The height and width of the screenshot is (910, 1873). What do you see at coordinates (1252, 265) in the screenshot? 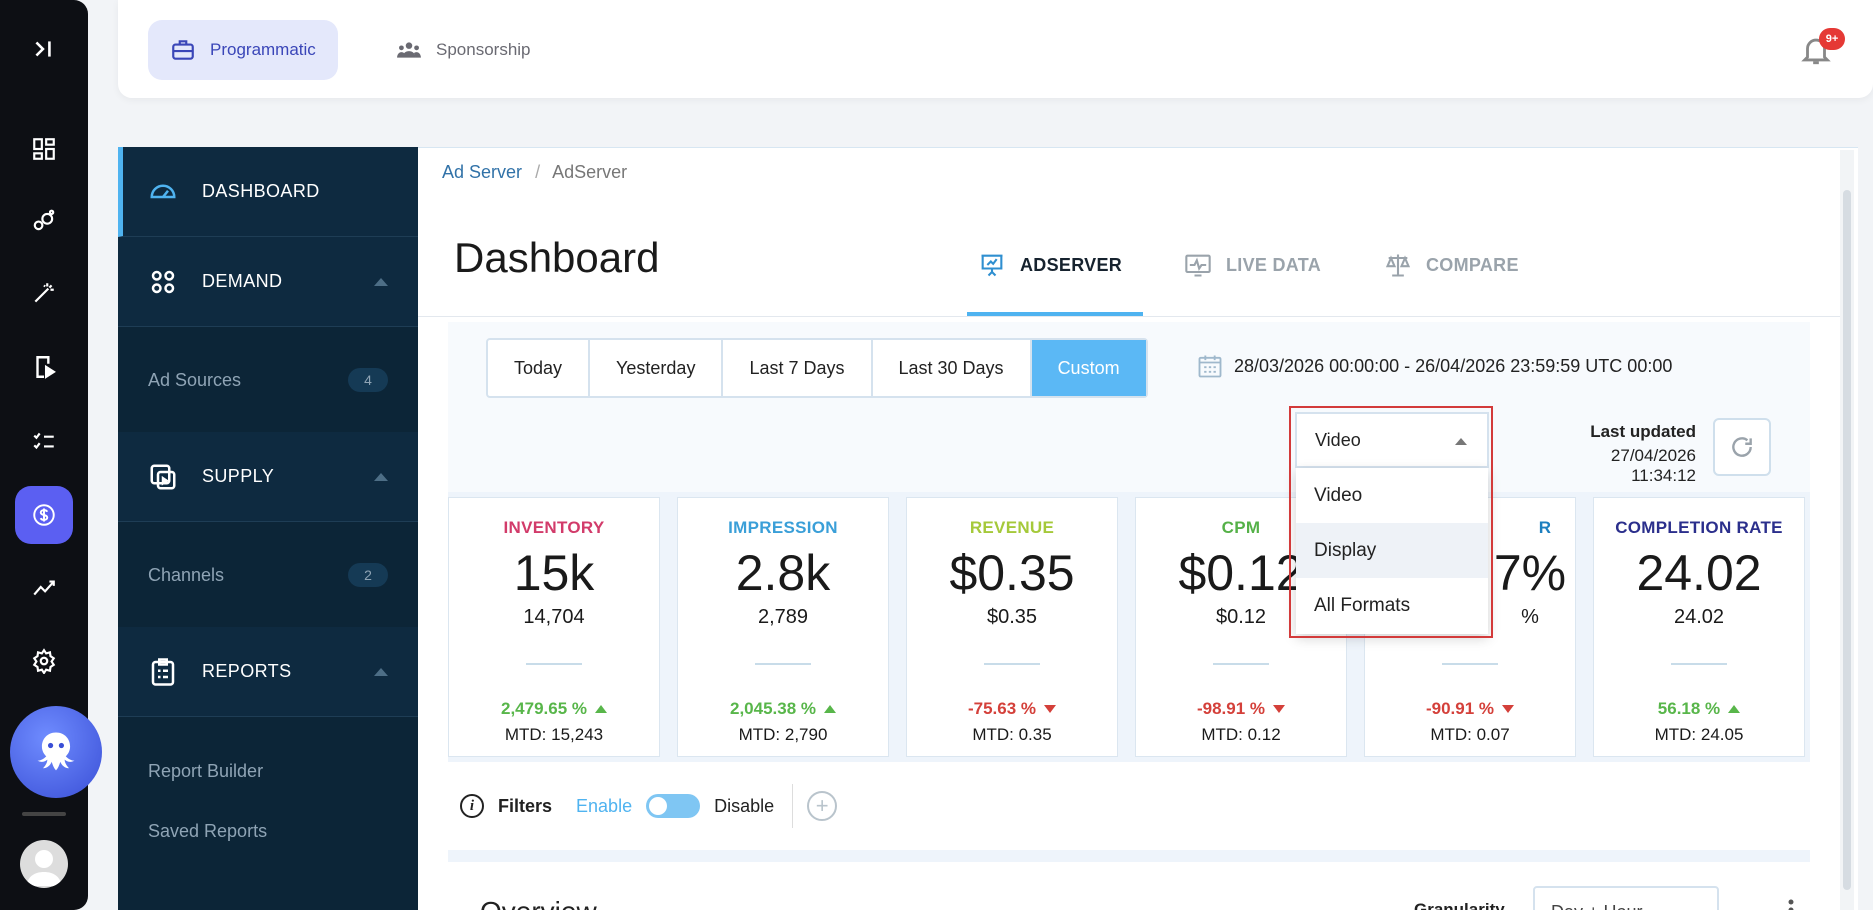
I see `tab-live-data: LIVE DATA` at bounding box center [1252, 265].